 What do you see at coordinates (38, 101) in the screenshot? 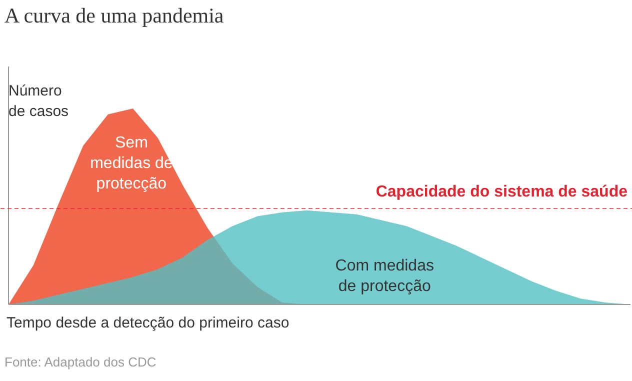
I see `y-axis-title: Número de casos` at bounding box center [38, 101].